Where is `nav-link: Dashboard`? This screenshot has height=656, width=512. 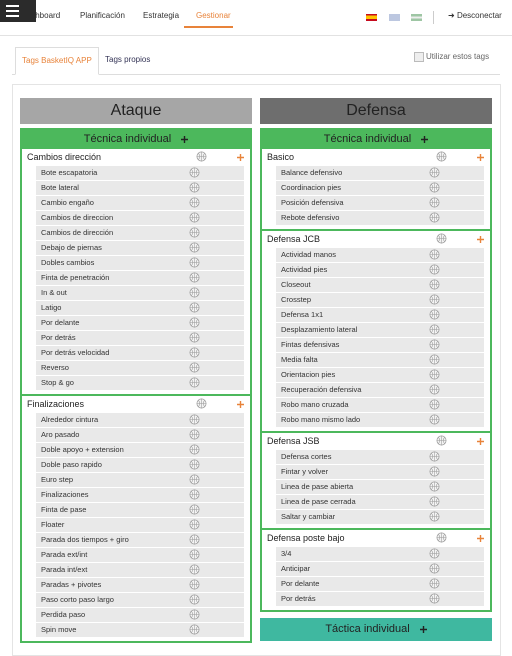
nav-link: Dashboard is located at coordinates (41, 15).